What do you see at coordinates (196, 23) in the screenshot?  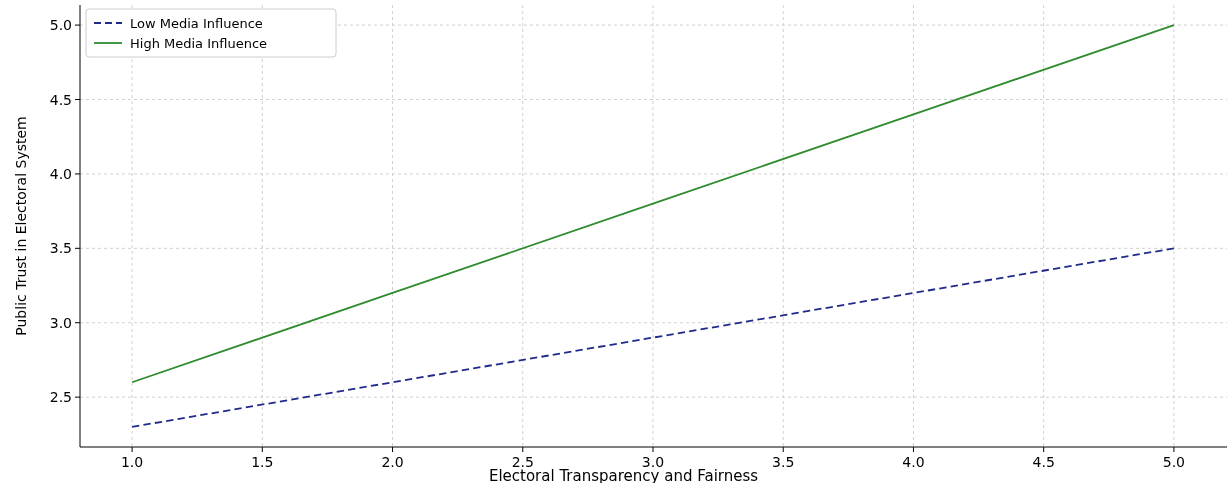 I see `legend-label: Low Media Influence` at bounding box center [196, 23].